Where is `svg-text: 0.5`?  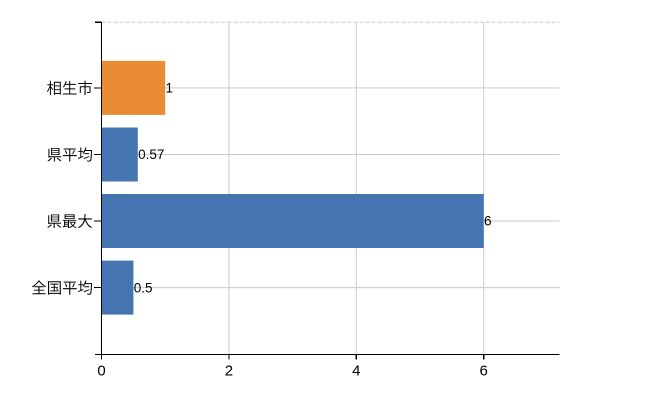
svg-text: 0.5 is located at coordinates (143, 287).